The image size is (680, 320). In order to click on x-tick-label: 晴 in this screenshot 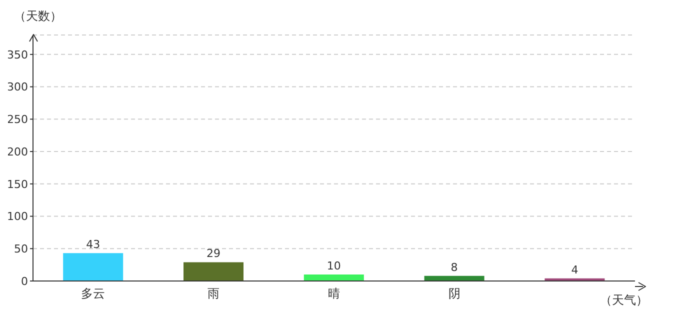, I will do `click(334, 293)`.